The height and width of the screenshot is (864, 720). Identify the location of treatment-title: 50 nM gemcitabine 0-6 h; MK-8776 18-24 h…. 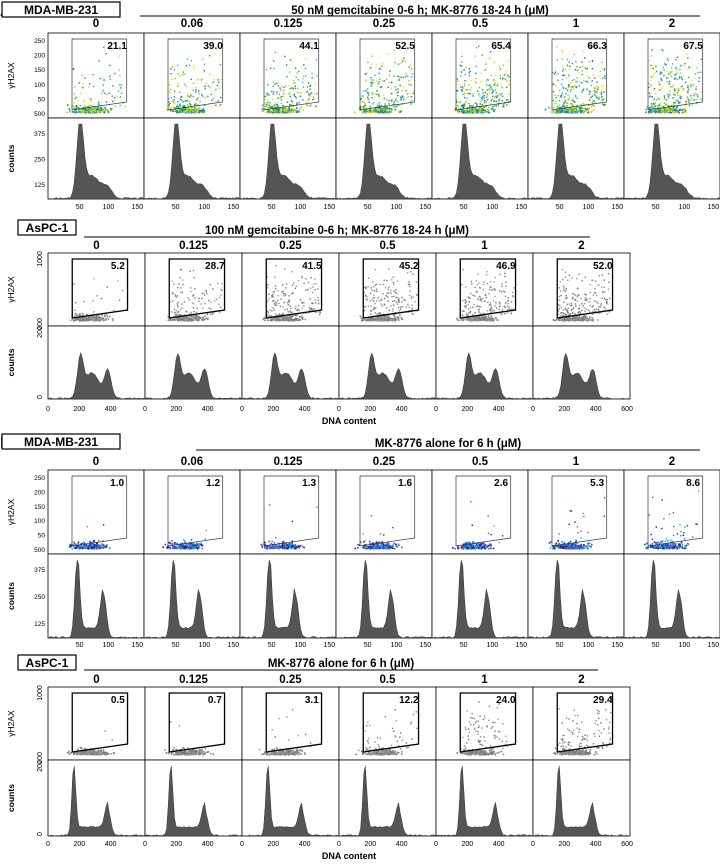
(420, 11).